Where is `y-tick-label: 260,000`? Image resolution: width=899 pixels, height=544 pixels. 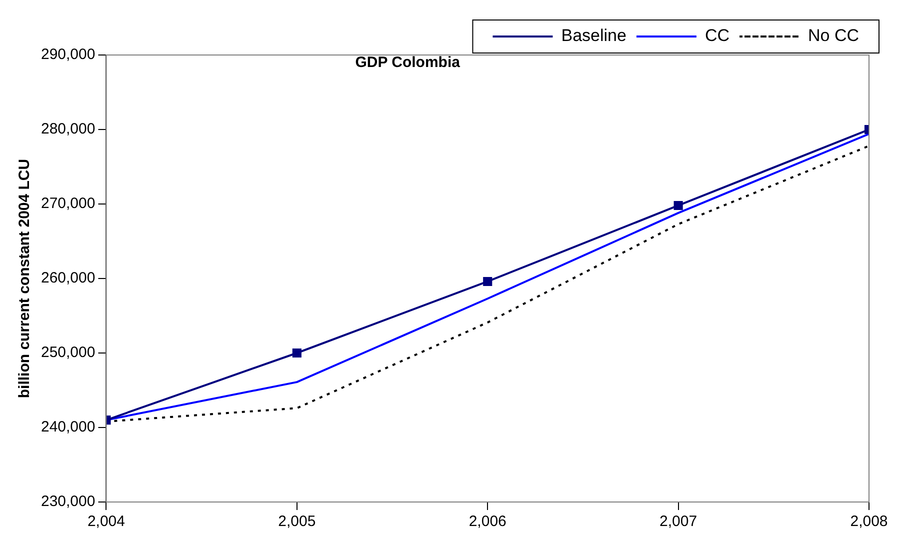
y-tick-label: 260,000 is located at coordinates (68, 278).